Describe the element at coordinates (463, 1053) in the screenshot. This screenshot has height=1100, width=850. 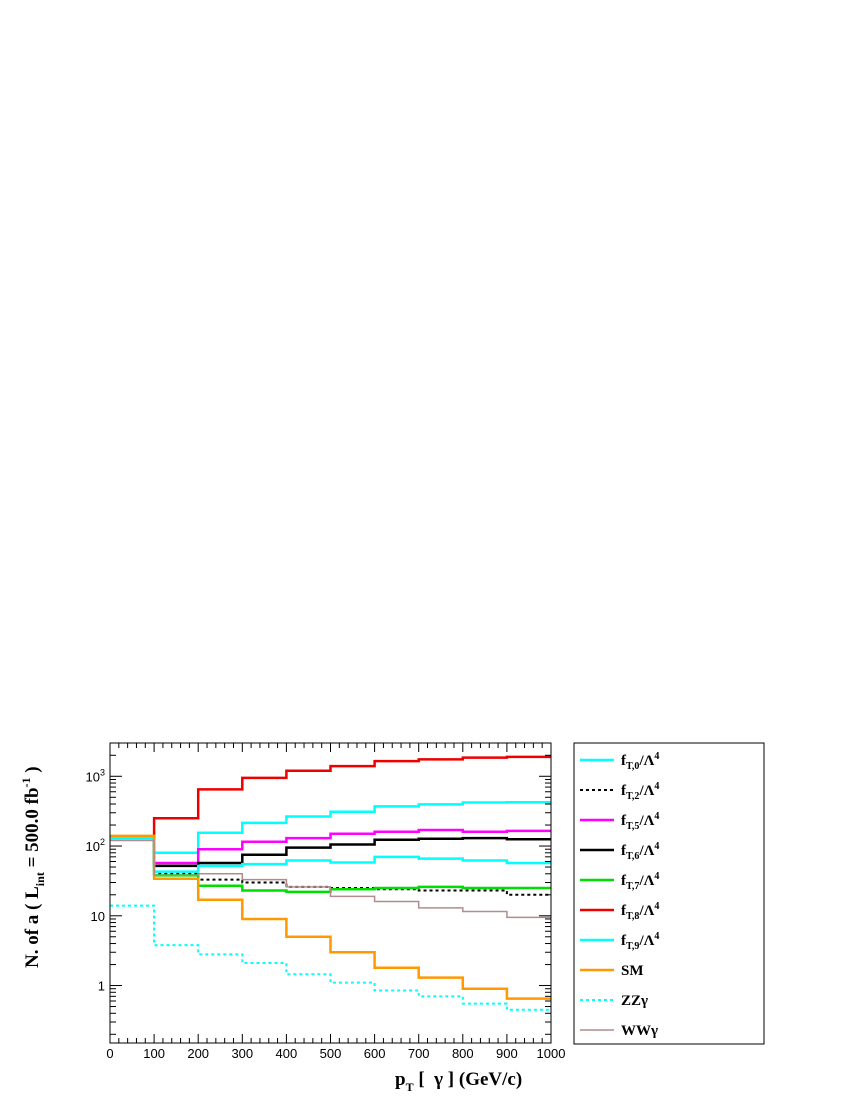
I see `x-tick-label: 800` at that location.